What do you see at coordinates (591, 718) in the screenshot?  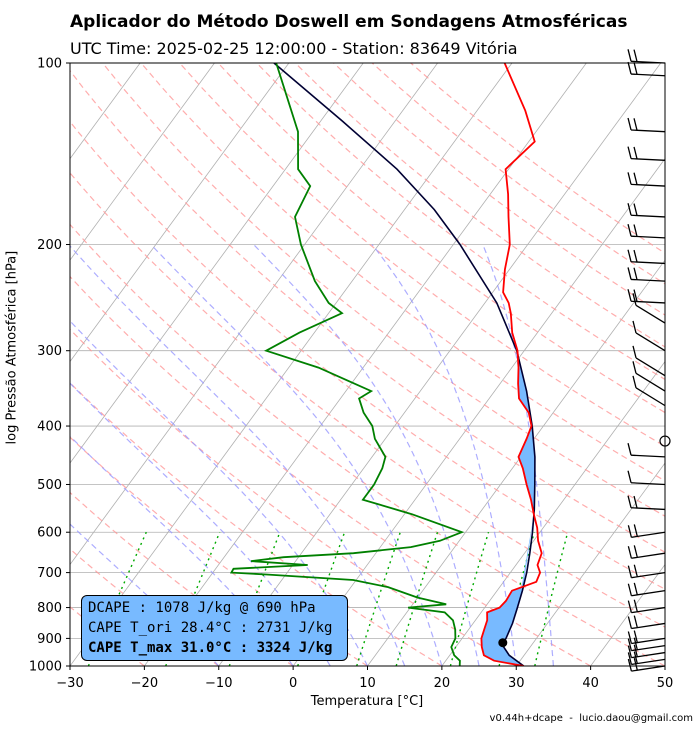 I see `footer-credit: v0.44h+dcape - lucio.daou@gmail.com` at bounding box center [591, 718].